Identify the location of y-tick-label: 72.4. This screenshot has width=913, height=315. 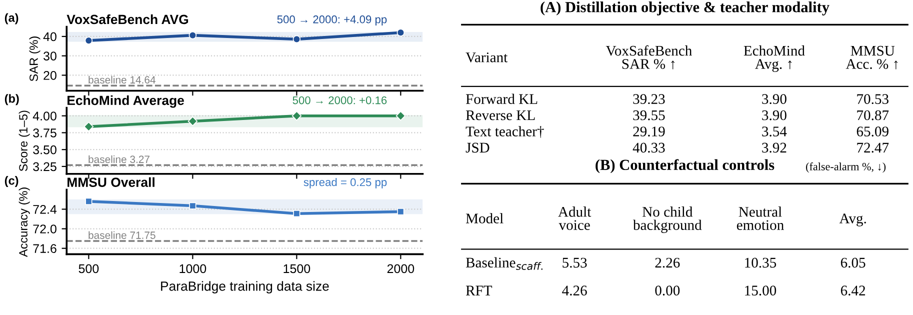
(45, 209).